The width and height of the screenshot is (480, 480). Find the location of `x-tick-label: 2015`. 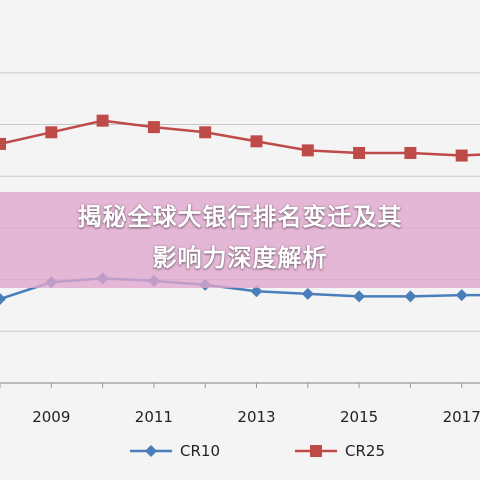

x-tick-label: 2015 is located at coordinates (359, 417).